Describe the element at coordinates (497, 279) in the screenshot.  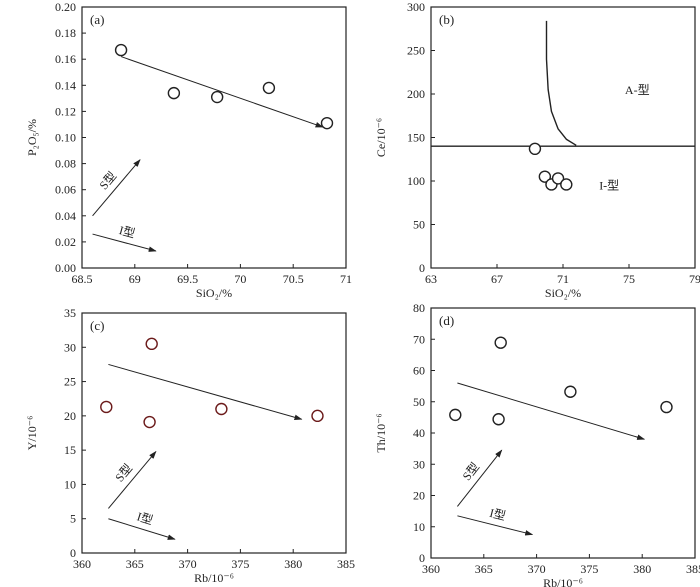
I see `x-tick-label: 67` at that location.